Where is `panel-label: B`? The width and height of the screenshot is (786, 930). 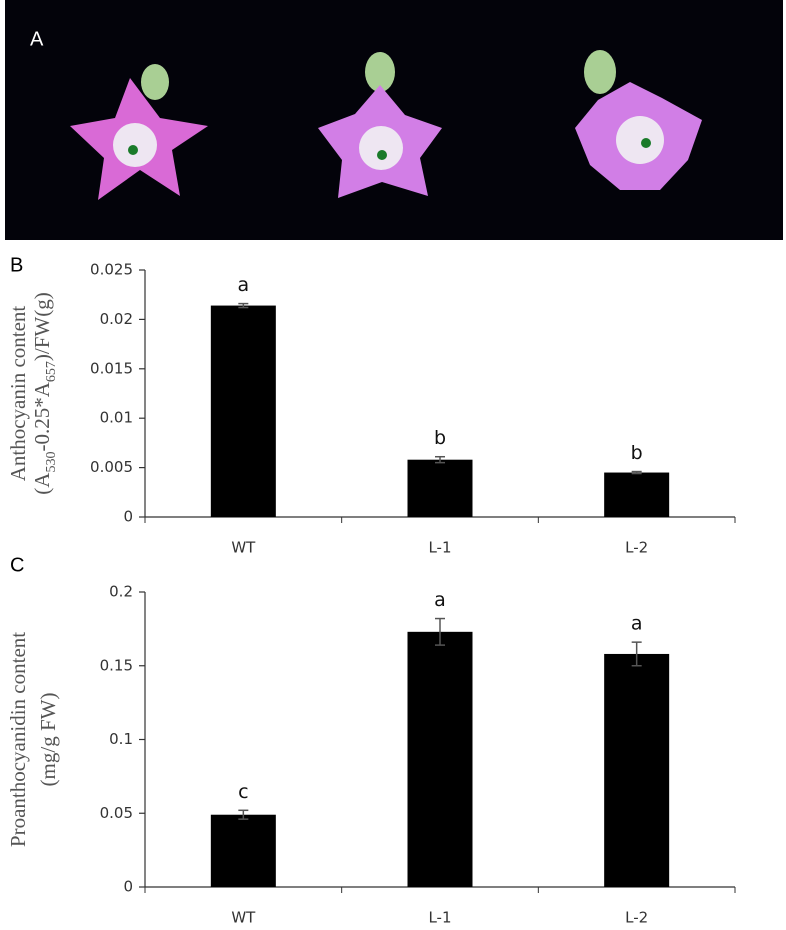 panel-label: B is located at coordinates (16, 265).